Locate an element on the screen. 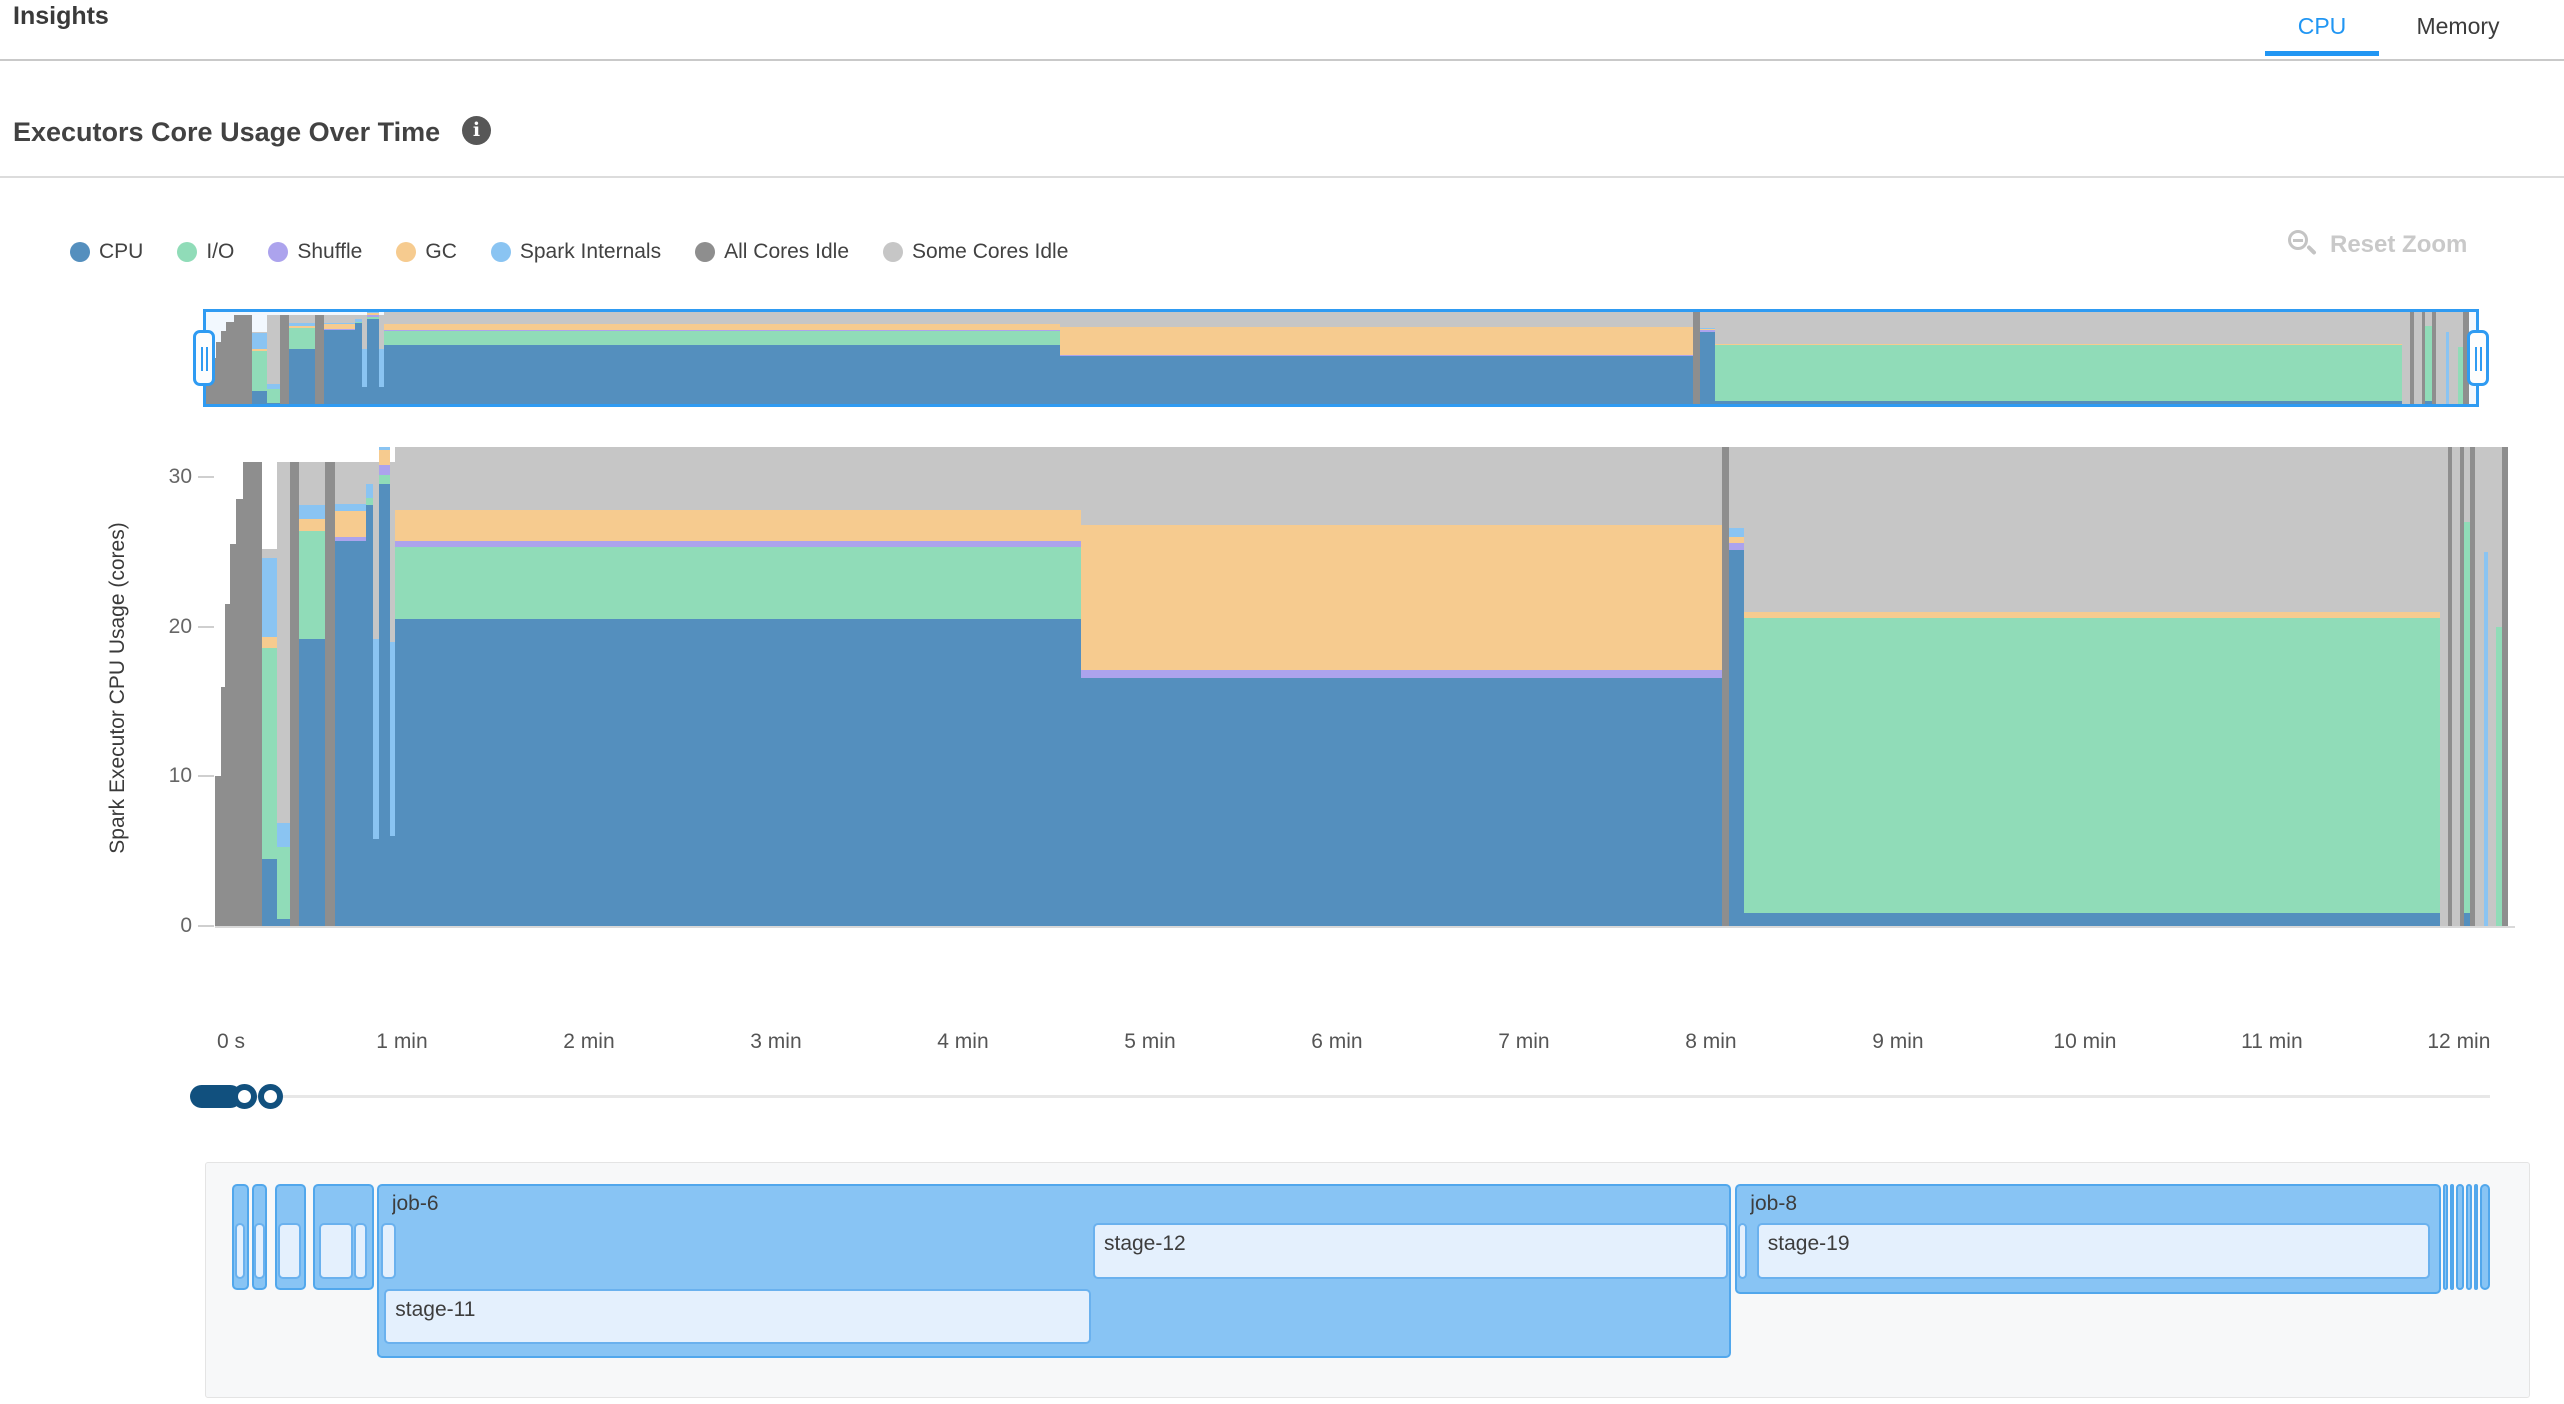 This screenshot has width=2564, height=1404. y-tick-mark is located at coordinates (206, 926).